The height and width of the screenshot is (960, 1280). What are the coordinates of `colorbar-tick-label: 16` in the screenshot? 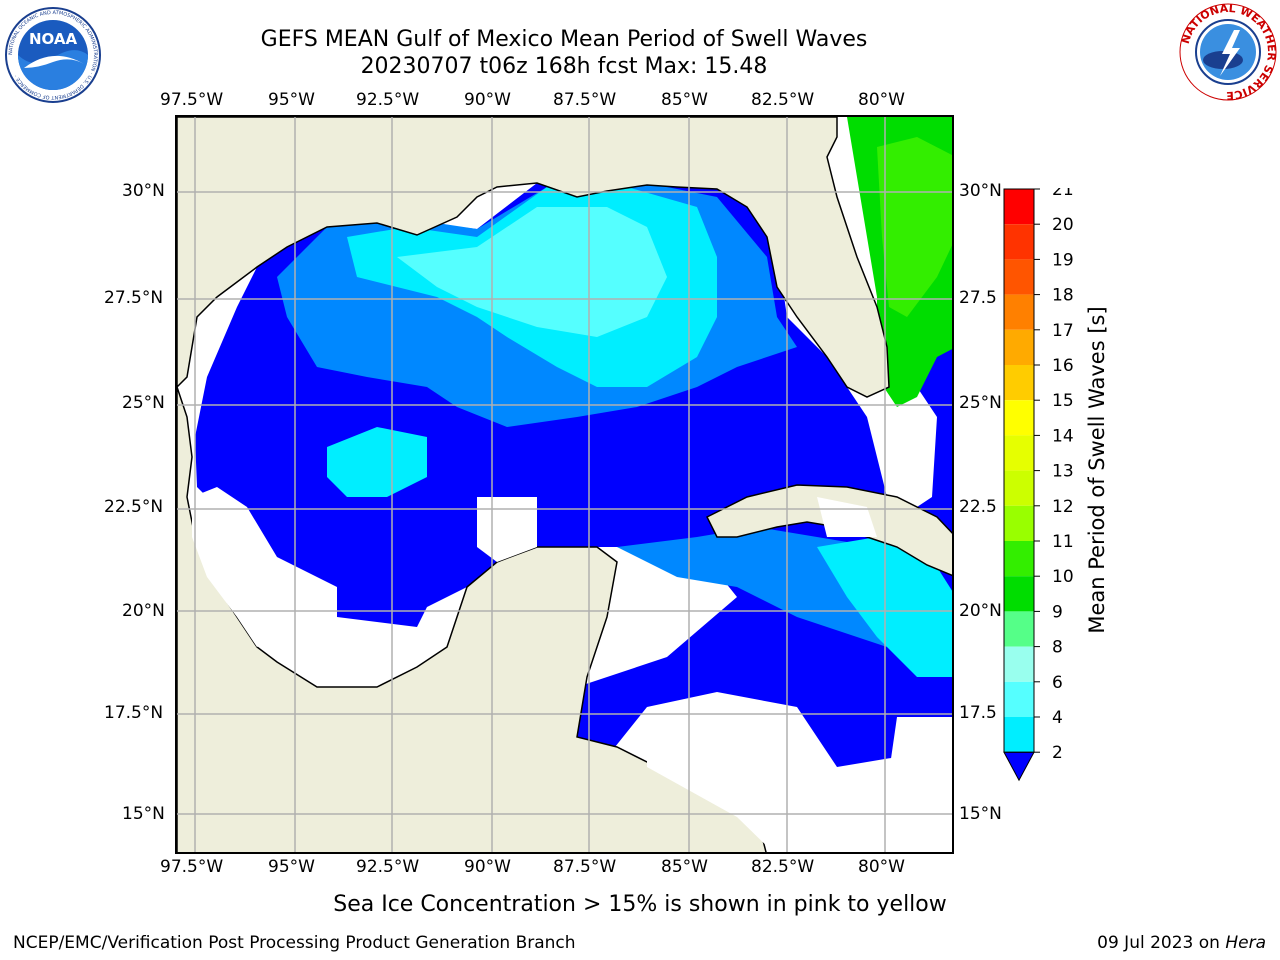 It's located at (1063, 366).